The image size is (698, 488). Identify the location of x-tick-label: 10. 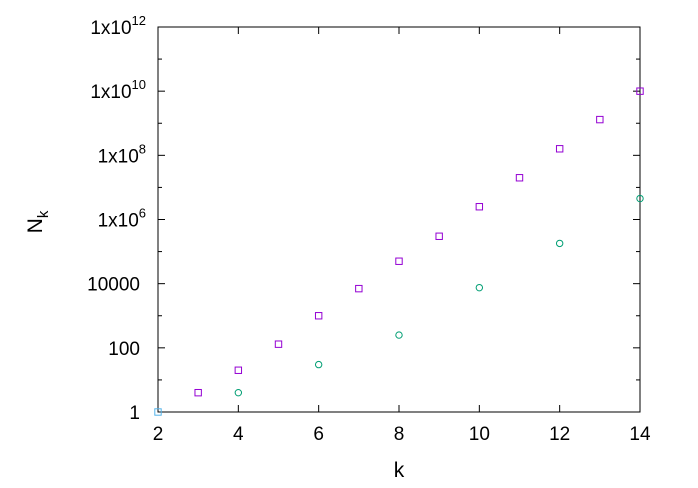
(479, 434).